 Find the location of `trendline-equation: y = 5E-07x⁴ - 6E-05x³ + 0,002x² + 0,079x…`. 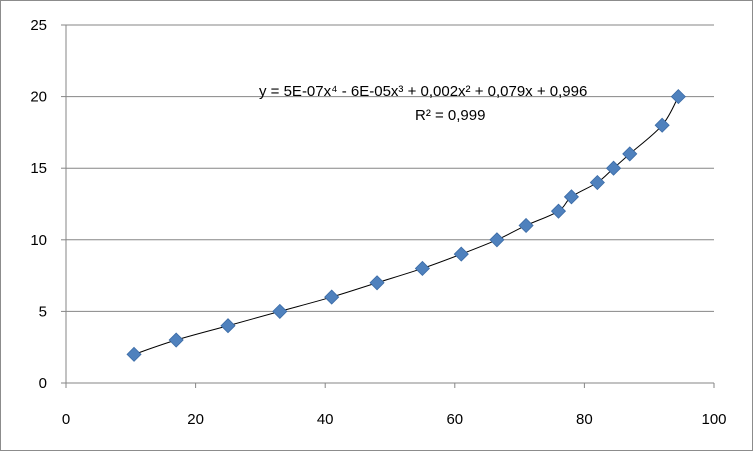

trendline-equation: y = 5E-07x⁴ - 6E-05x³ + 0,002x² + 0,079x… is located at coordinates (423, 91).